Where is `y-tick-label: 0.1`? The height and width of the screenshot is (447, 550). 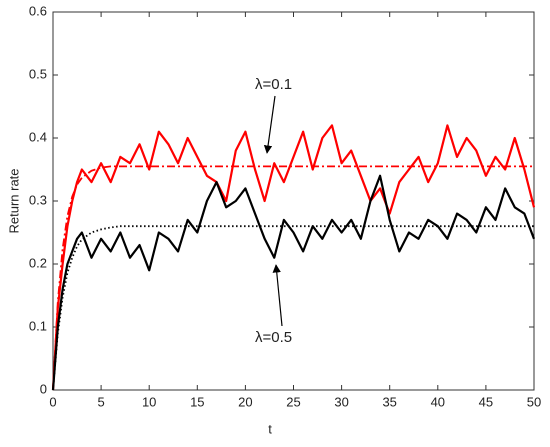
y-tick-label: 0.1 is located at coordinates (38, 325).